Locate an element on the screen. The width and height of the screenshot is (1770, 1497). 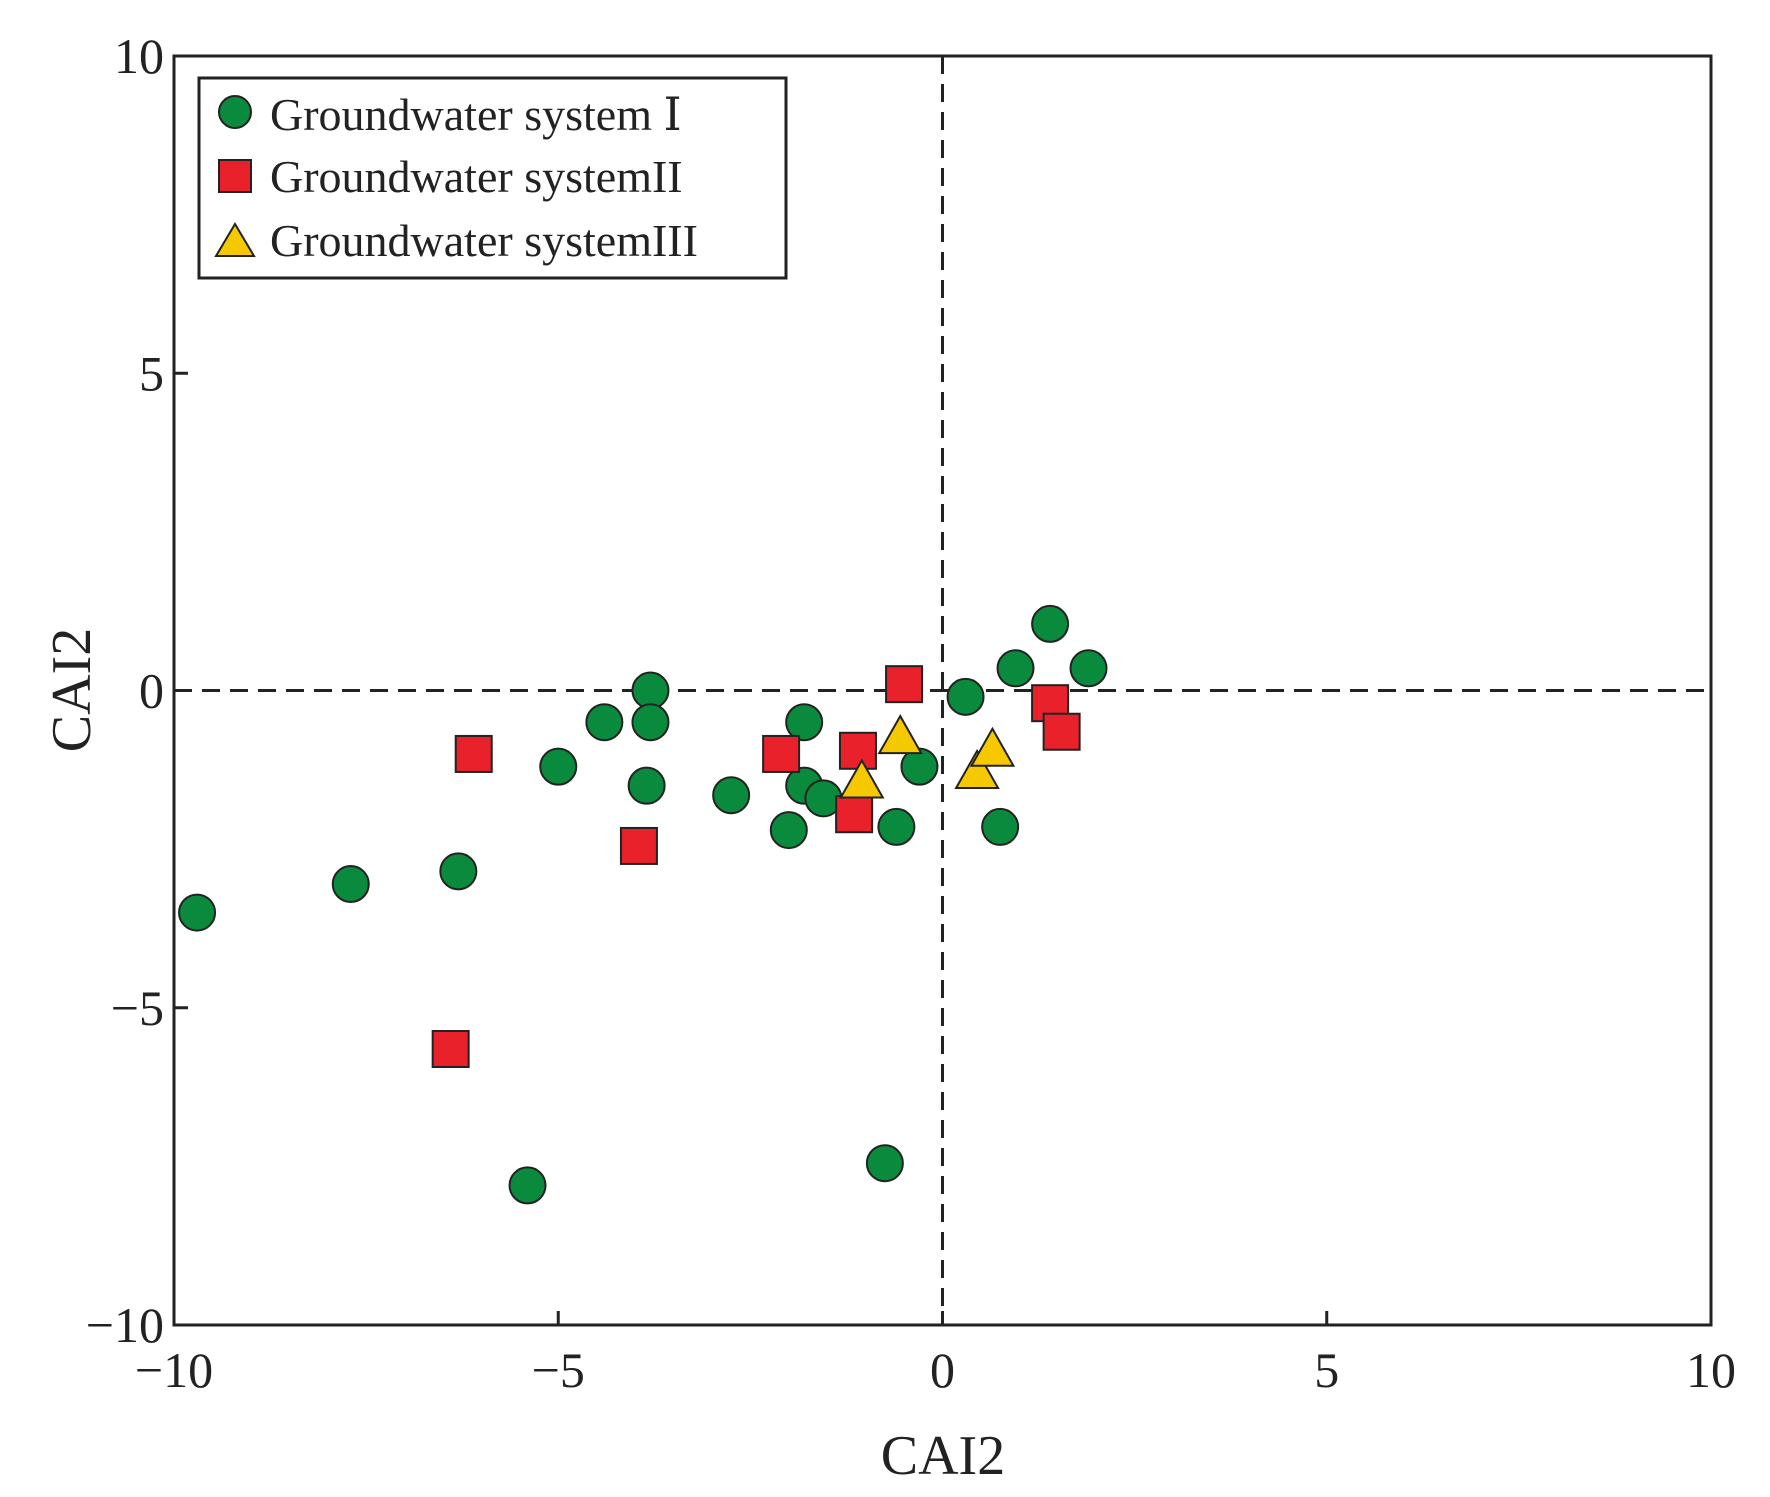
x-tick-label: −5 is located at coordinates (558, 1370).